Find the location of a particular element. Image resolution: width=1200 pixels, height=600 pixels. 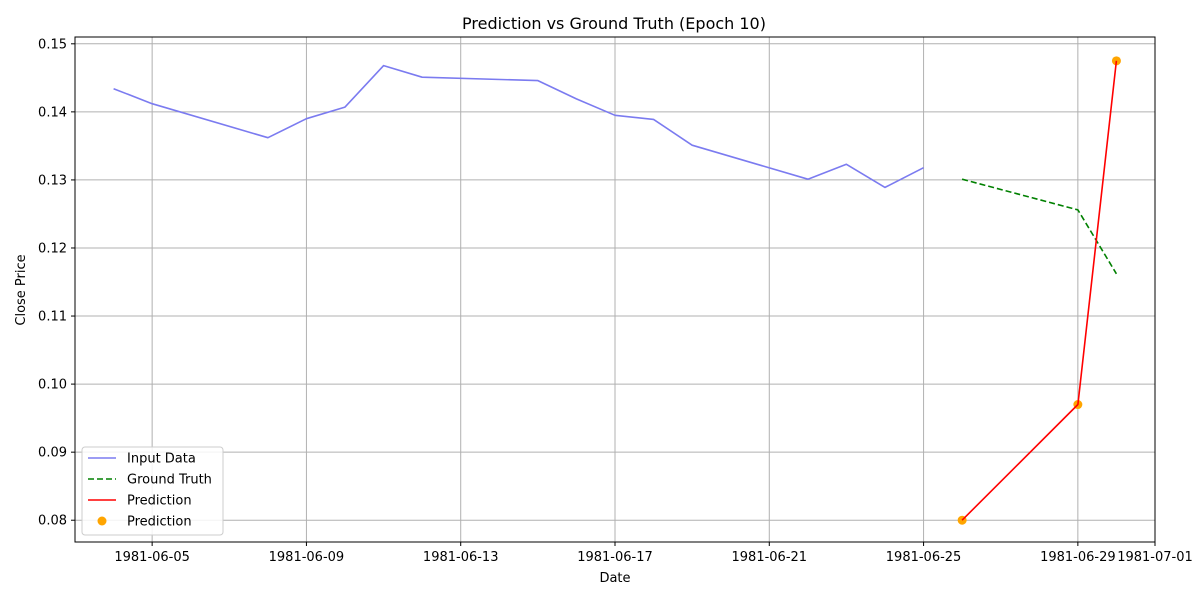

legend-entry-ground-truth: Ground Truth is located at coordinates (169, 480).